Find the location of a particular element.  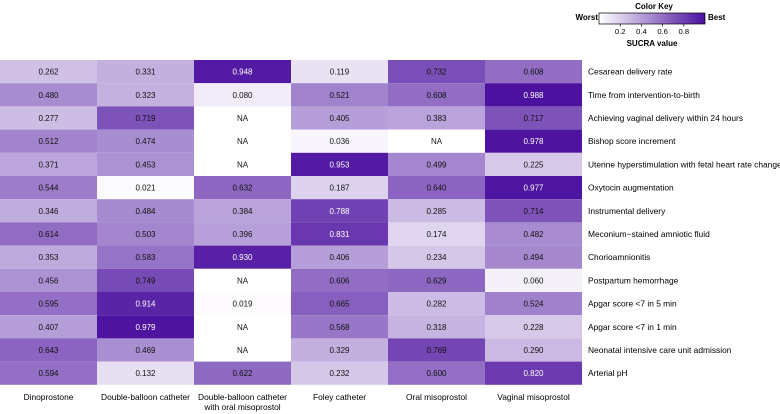

color-key-tick-label: 0.6 is located at coordinates (662, 31).